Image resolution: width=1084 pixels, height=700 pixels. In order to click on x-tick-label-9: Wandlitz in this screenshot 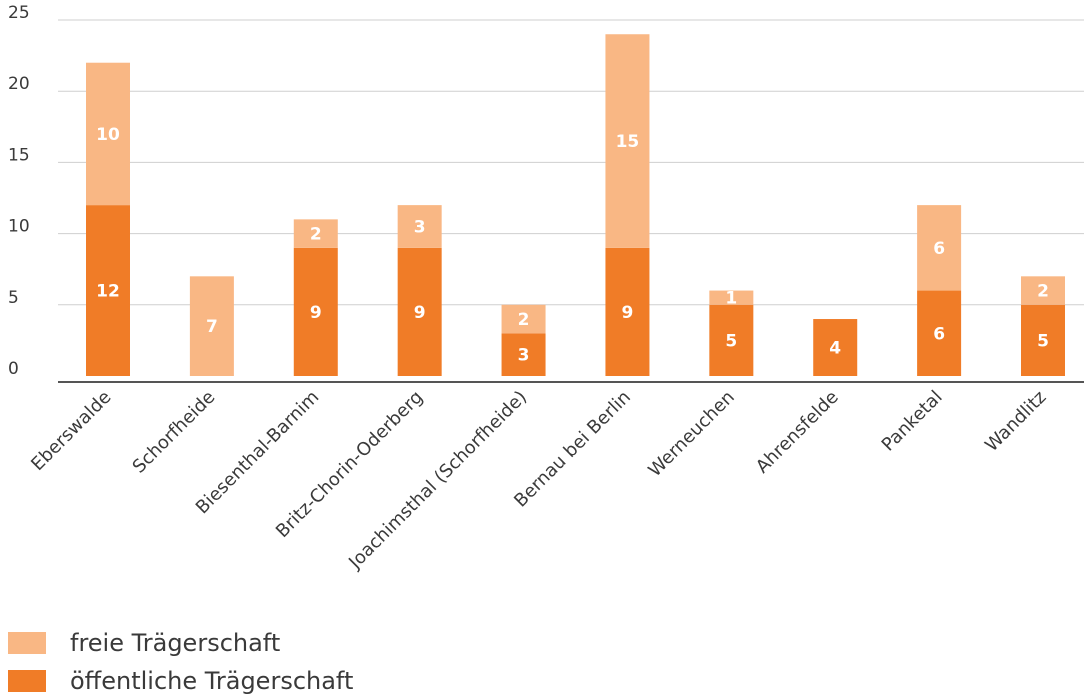, I will do `click(1015, 421)`.